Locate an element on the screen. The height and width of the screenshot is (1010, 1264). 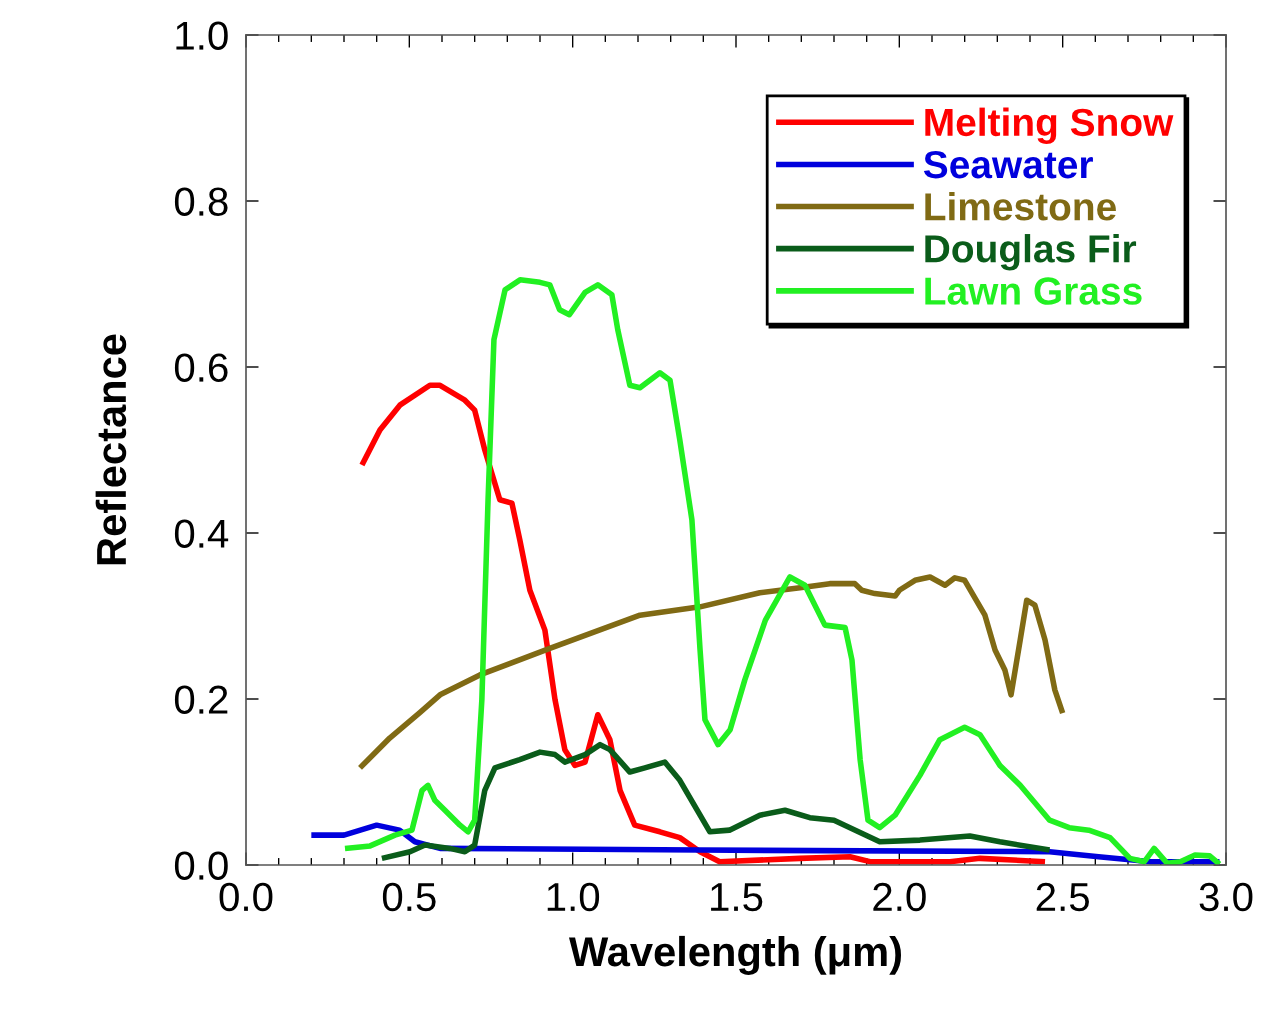
y-tick-label: 0.0 is located at coordinates (201, 865).